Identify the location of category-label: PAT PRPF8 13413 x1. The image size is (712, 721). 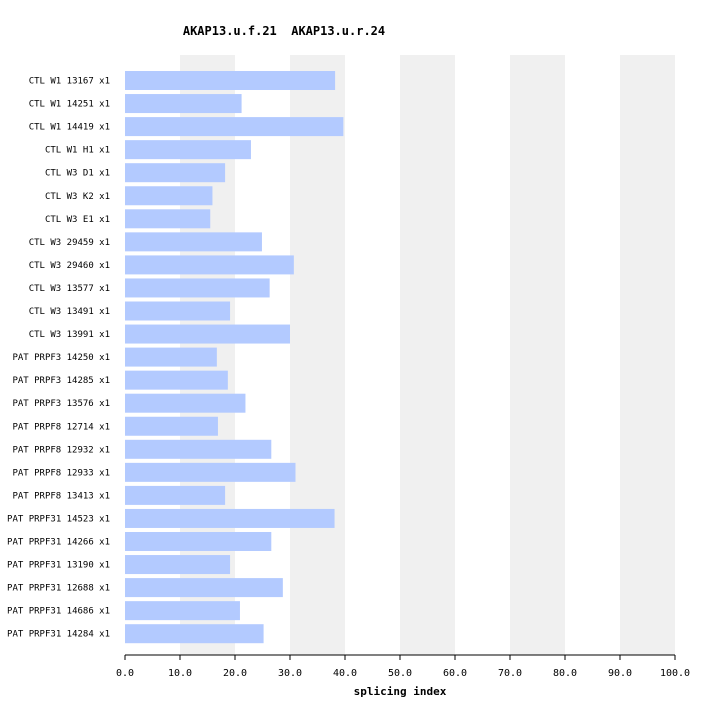
(61, 496).